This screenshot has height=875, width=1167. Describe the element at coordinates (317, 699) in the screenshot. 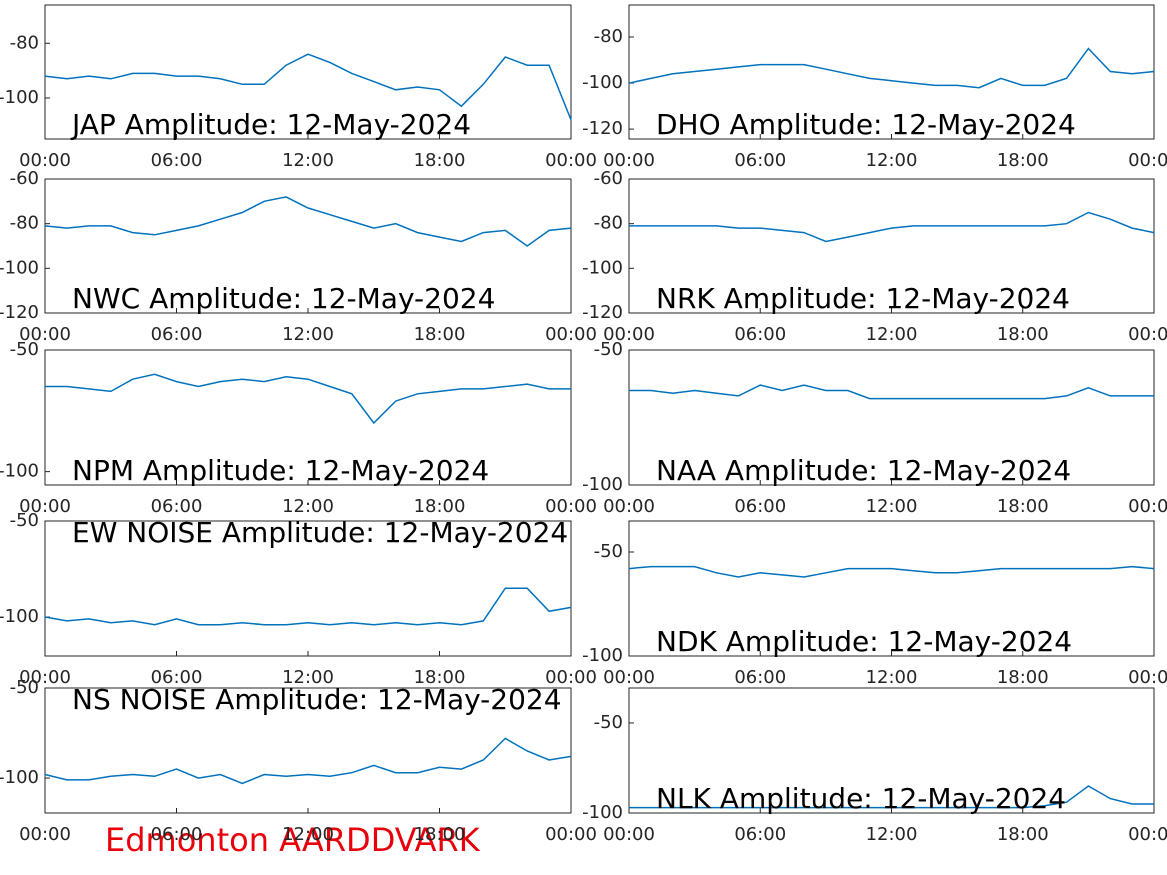

I see `panel-title: NS NOISE Amplitude: 12-May-2024` at that location.